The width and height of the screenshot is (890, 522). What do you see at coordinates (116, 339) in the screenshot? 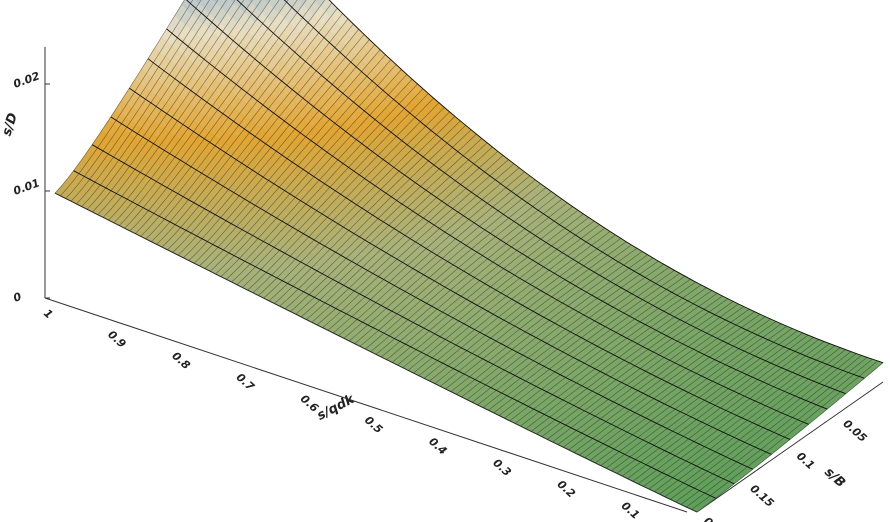
I see `x-tick-label: 0.9` at bounding box center [116, 339].